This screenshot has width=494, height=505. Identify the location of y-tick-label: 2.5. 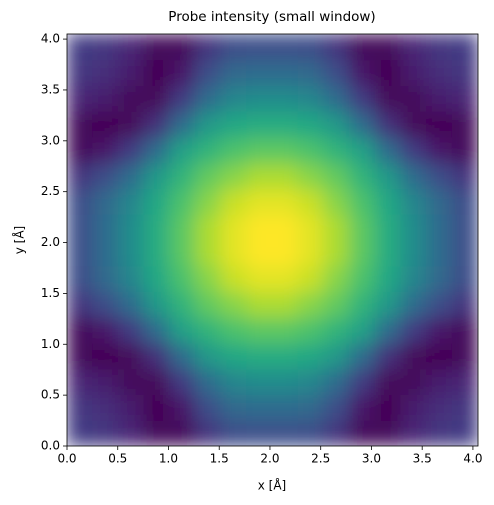
(50, 191).